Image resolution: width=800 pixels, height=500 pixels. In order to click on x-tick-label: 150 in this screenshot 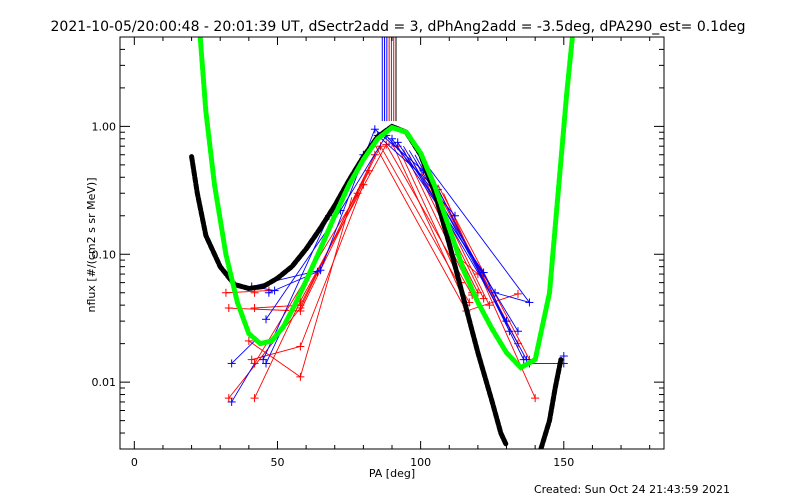, I will do `click(563, 462)`.